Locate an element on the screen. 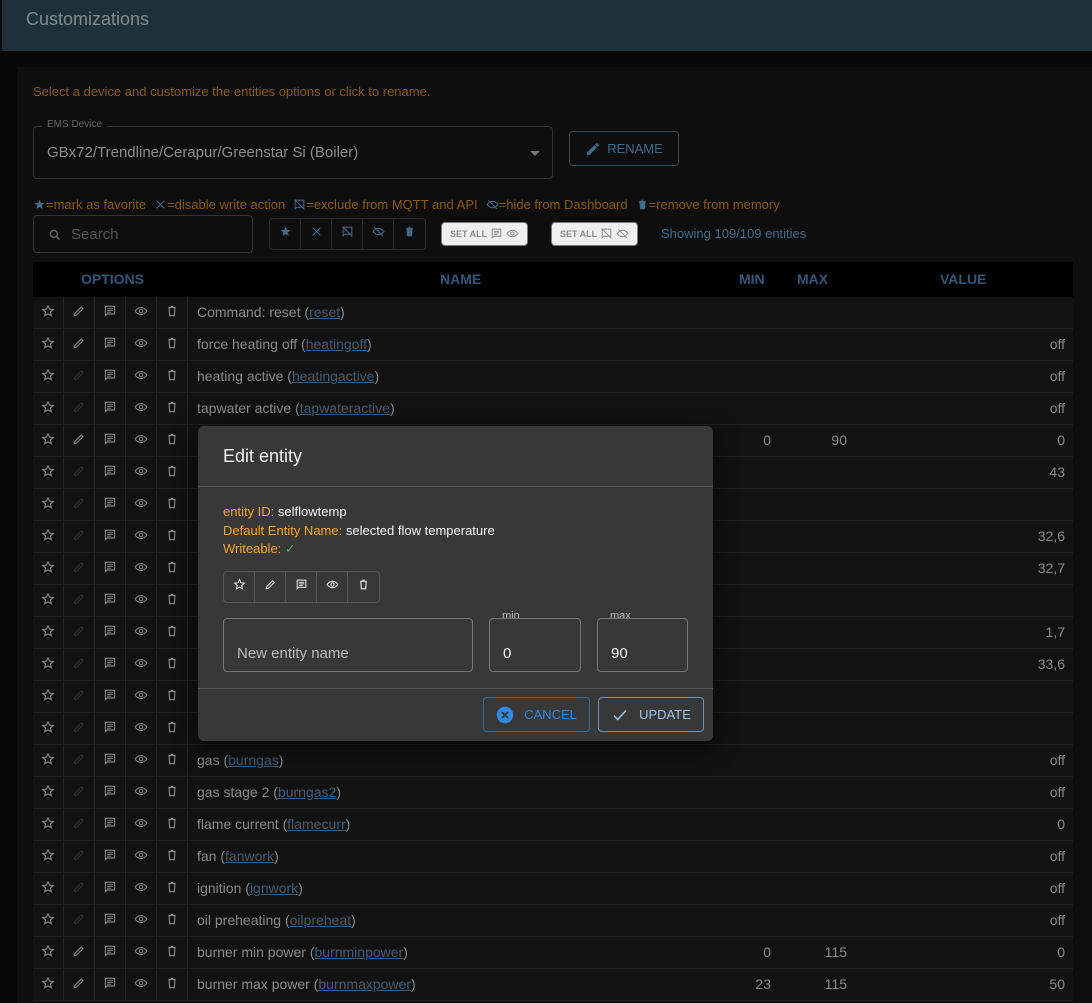  table-row: heating active (heatingactive) off is located at coordinates (553, 377).